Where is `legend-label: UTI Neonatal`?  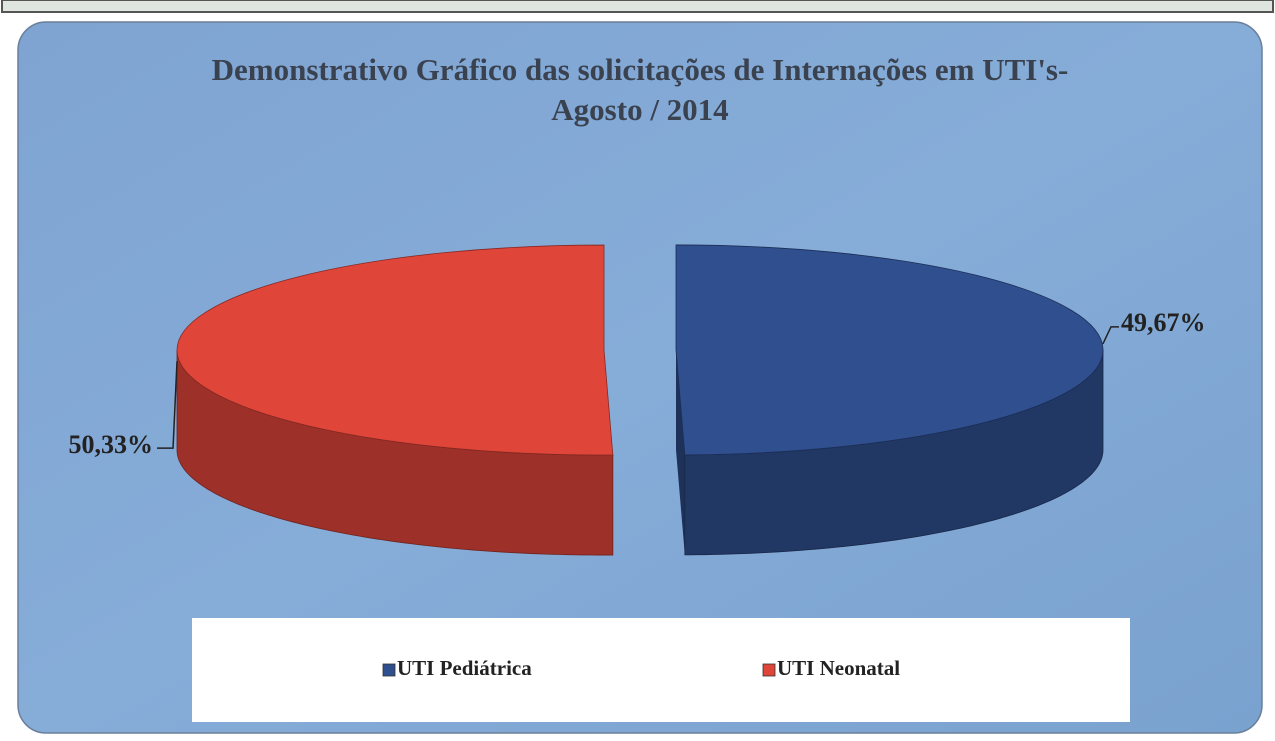
legend-label: UTI Neonatal is located at coordinates (838, 668).